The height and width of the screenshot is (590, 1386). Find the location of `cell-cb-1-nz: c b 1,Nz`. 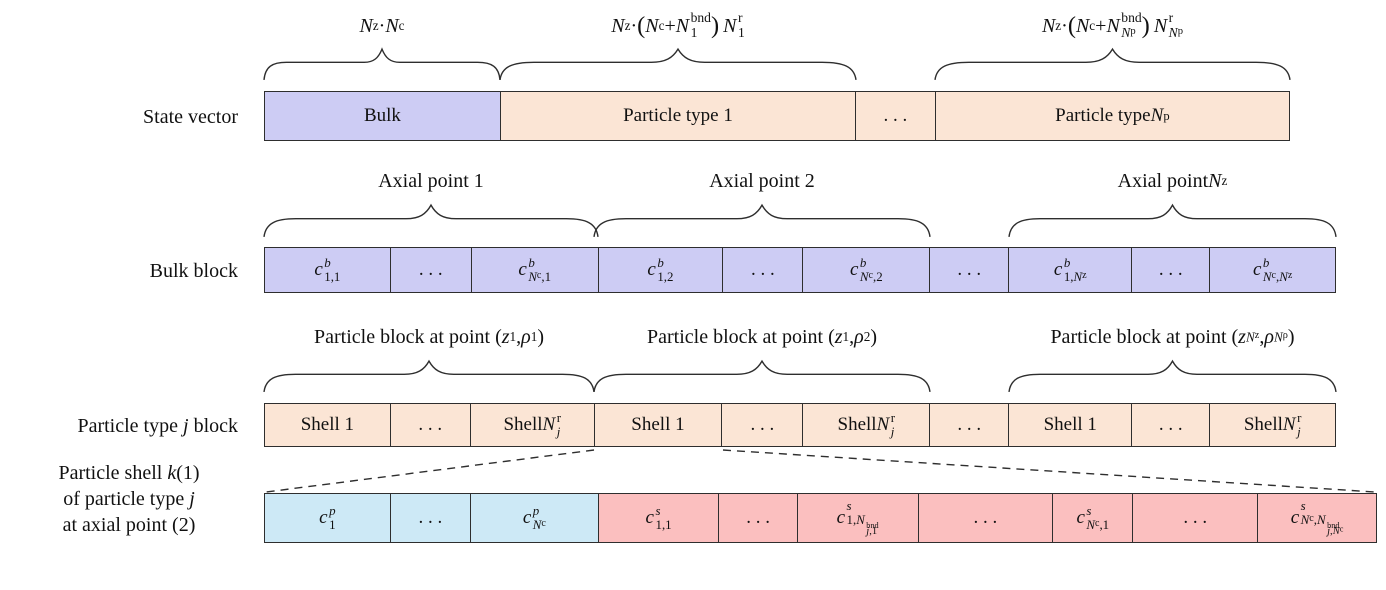

cell-cb-1-nz: c b 1,Nz is located at coordinates (1071, 270).